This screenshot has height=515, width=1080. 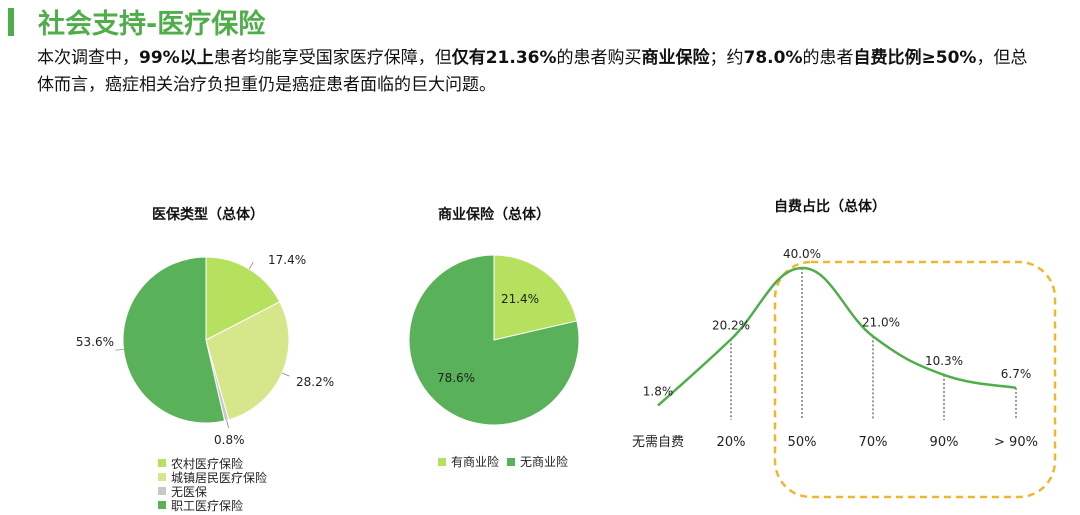 I want to click on legend-label: 城镇居民医疗保险, so click(x=219, y=477).